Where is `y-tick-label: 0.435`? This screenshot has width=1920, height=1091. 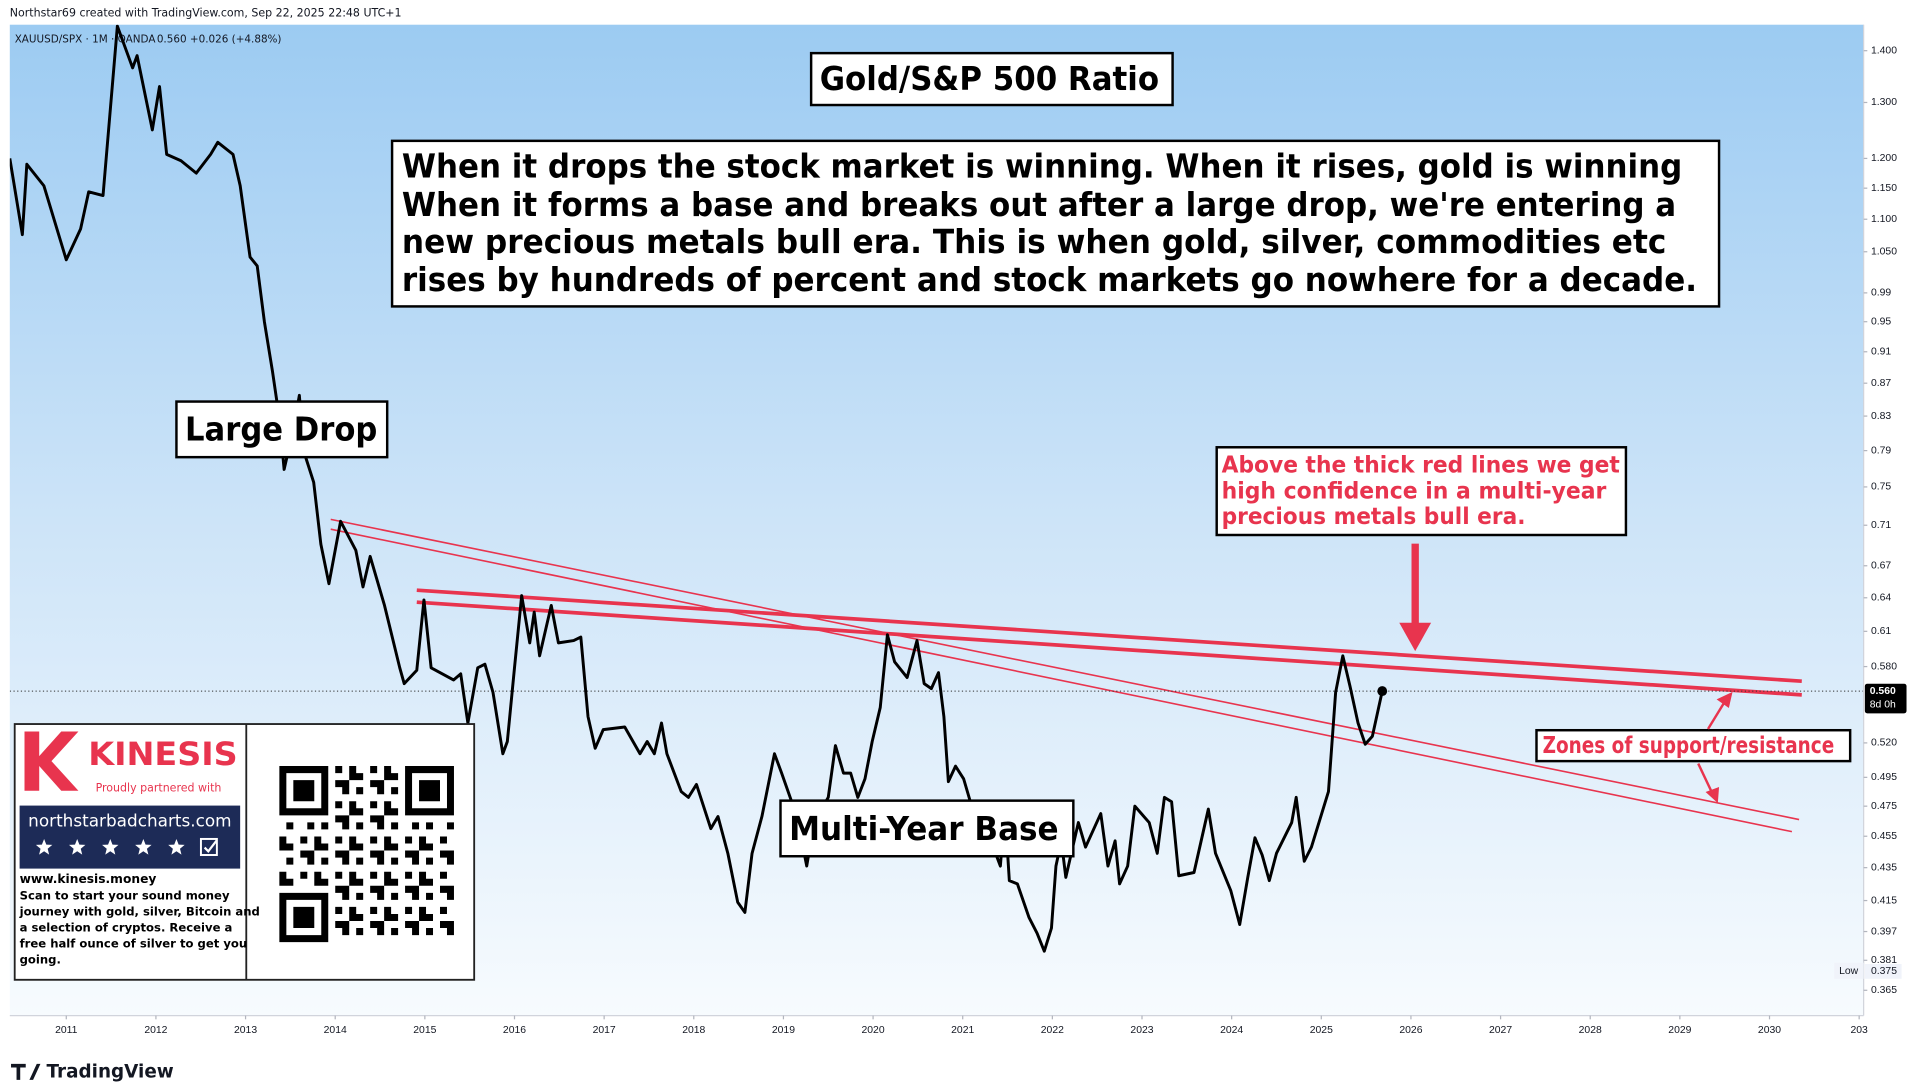 y-tick-label: 0.435 is located at coordinates (1884, 867).